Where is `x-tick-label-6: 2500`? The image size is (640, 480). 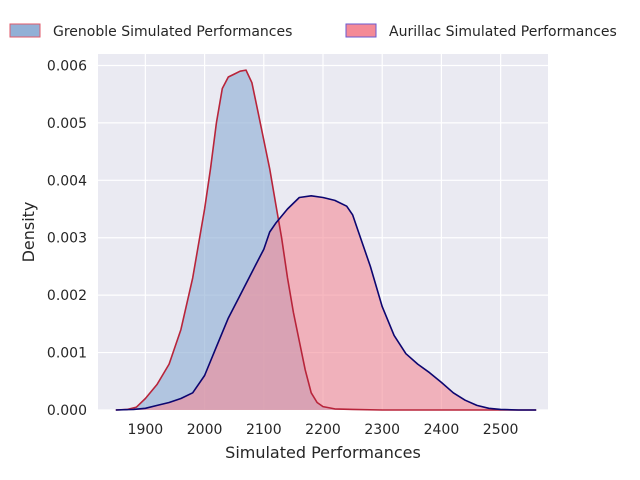 x-tick-label-6: 2500 is located at coordinates (501, 430).